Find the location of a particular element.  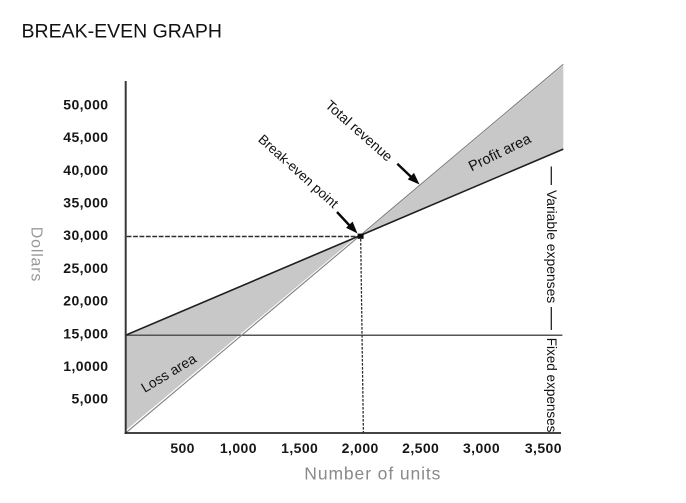

svg-text: 45,000 is located at coordinates (85, 137).